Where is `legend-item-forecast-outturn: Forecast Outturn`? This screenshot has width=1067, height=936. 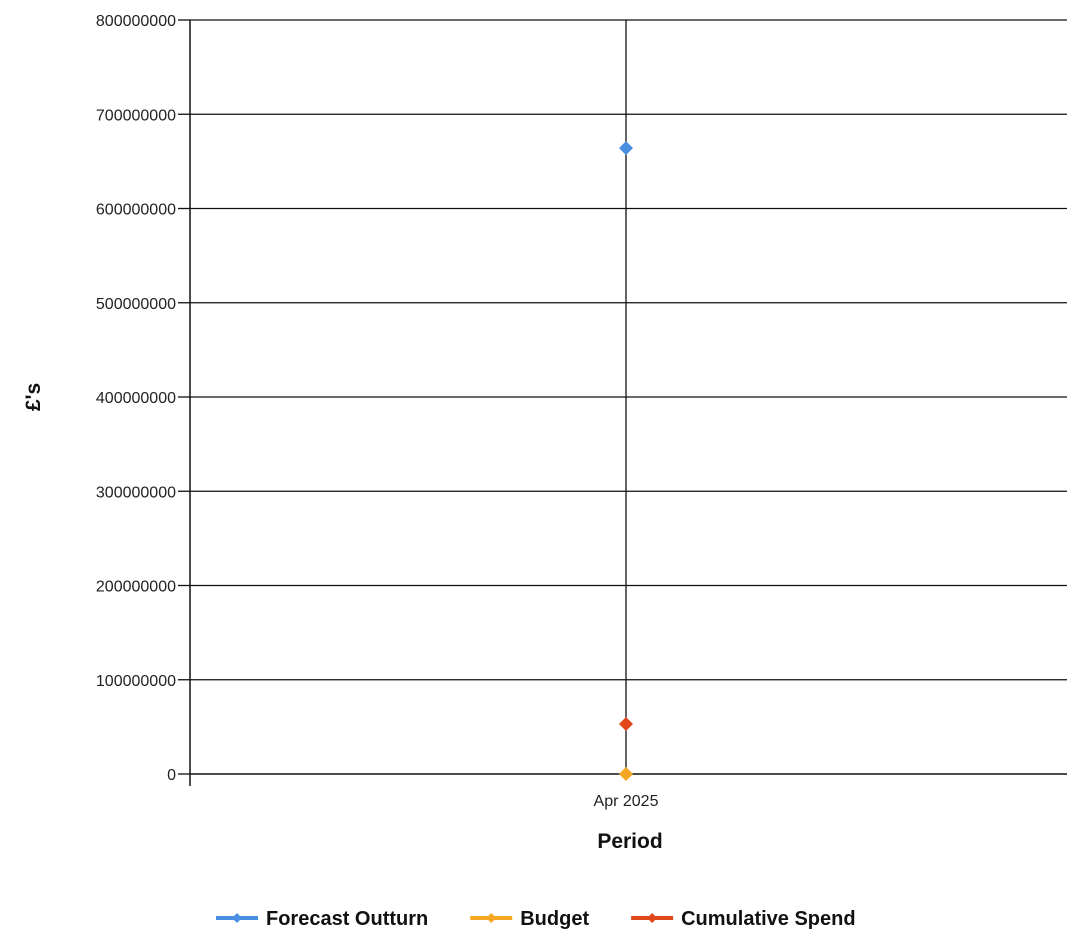
legend-item-forecast-outturn: Forecast Outturn is located at coordinates (322, 919).